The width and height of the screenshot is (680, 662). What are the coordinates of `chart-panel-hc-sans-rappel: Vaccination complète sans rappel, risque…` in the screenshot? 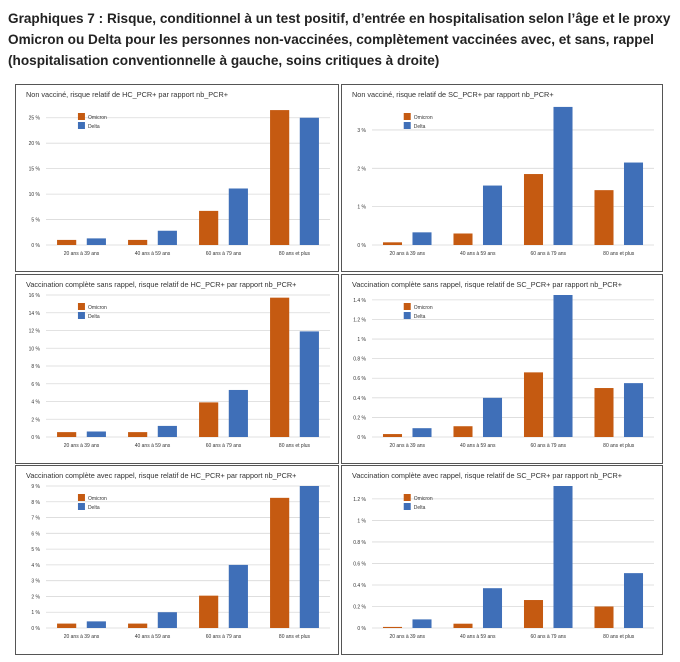 It's located at (177, 369).